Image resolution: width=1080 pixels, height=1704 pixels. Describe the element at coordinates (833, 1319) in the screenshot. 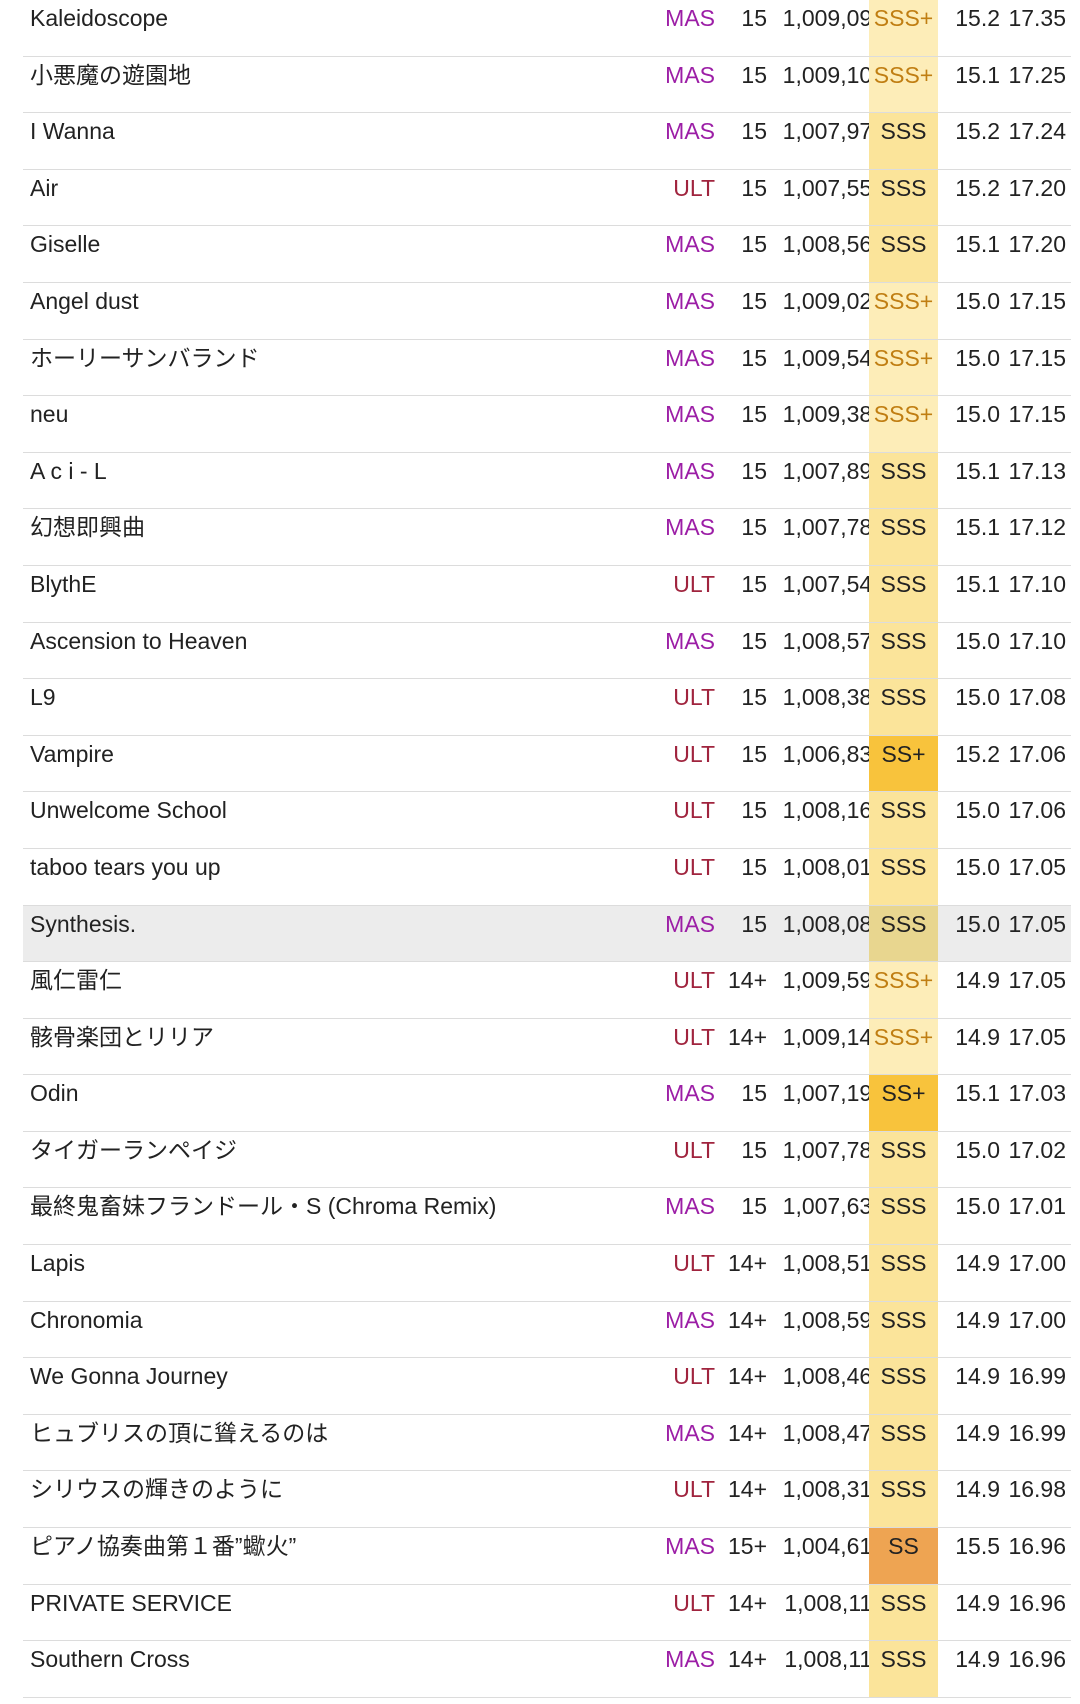

I see `score-value: 1,008,591` at that location.